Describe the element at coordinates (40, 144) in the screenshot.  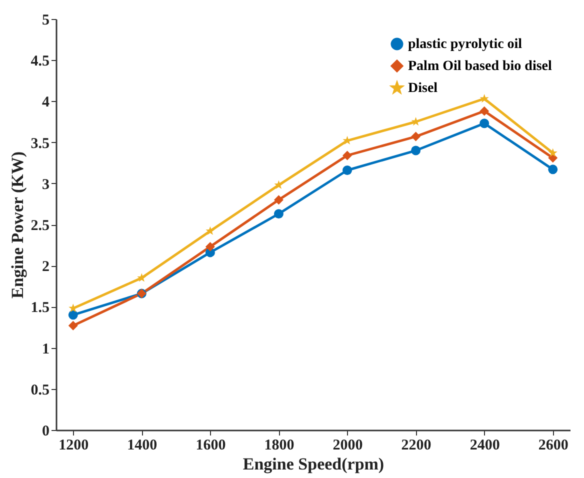
I see `y-tick-label: 3.5` at that location.